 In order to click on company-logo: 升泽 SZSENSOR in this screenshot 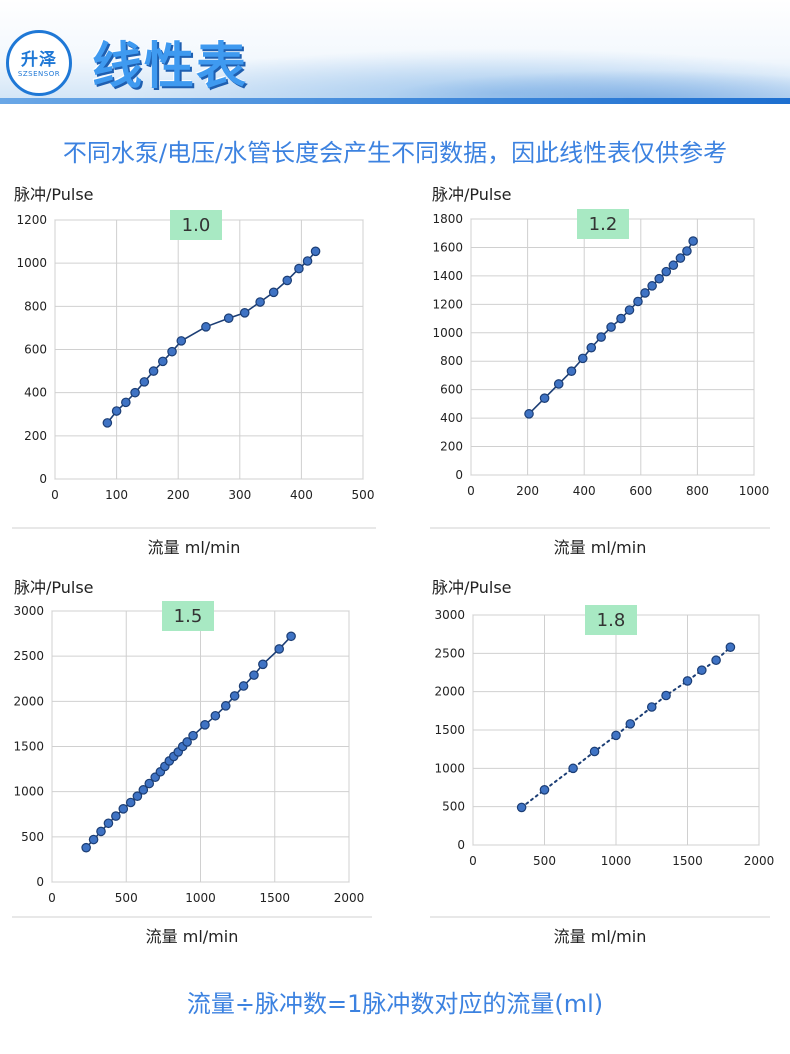, I will do `click(39, 63)`.